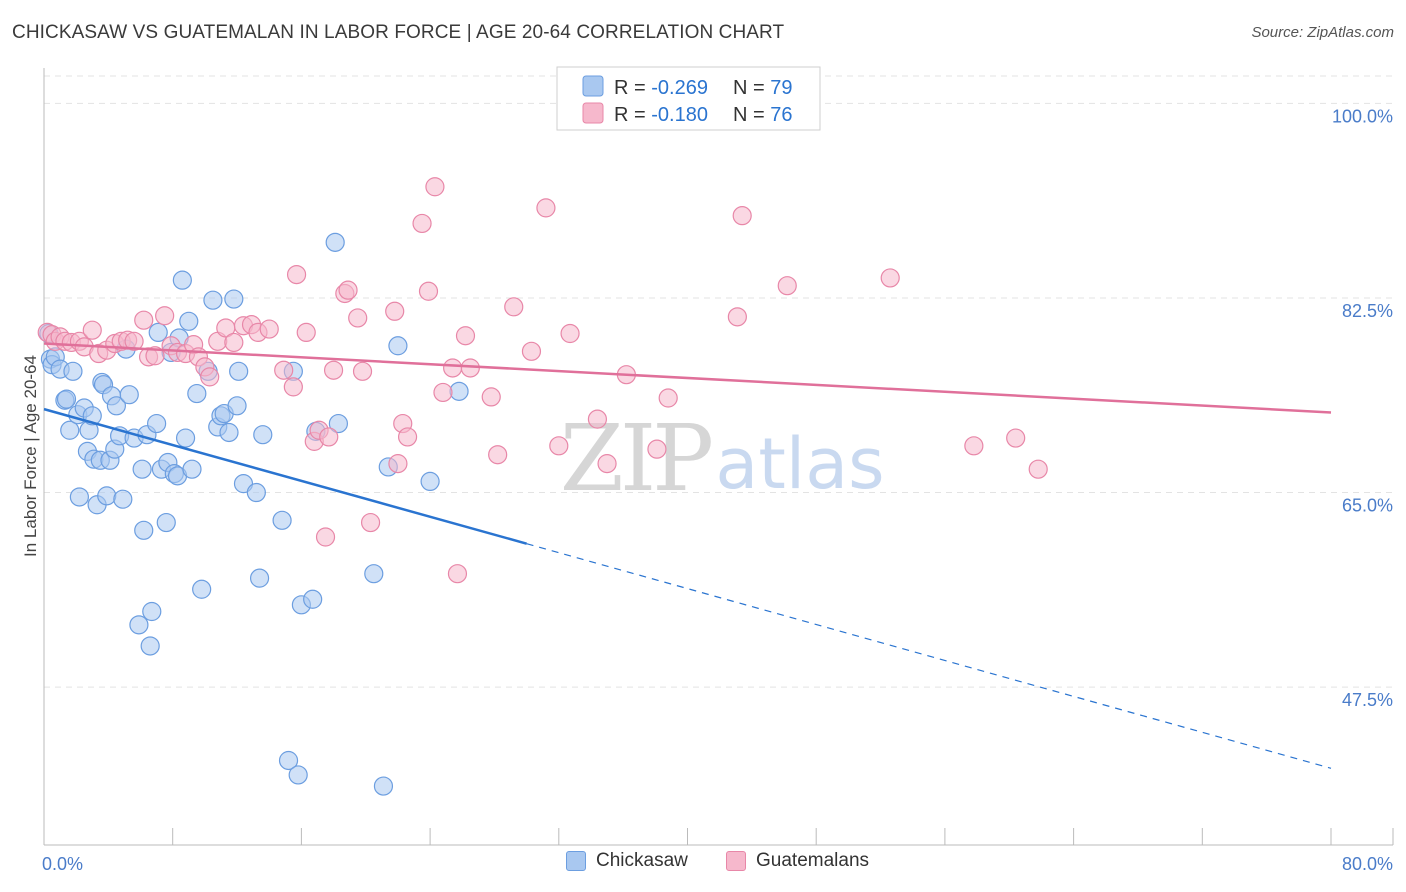 The image size is (1406, 892). What do you see at coordinates (929, 656) in the screenshot?
I see `chickasaw-trend-extension` at bounding box center [929, 656].